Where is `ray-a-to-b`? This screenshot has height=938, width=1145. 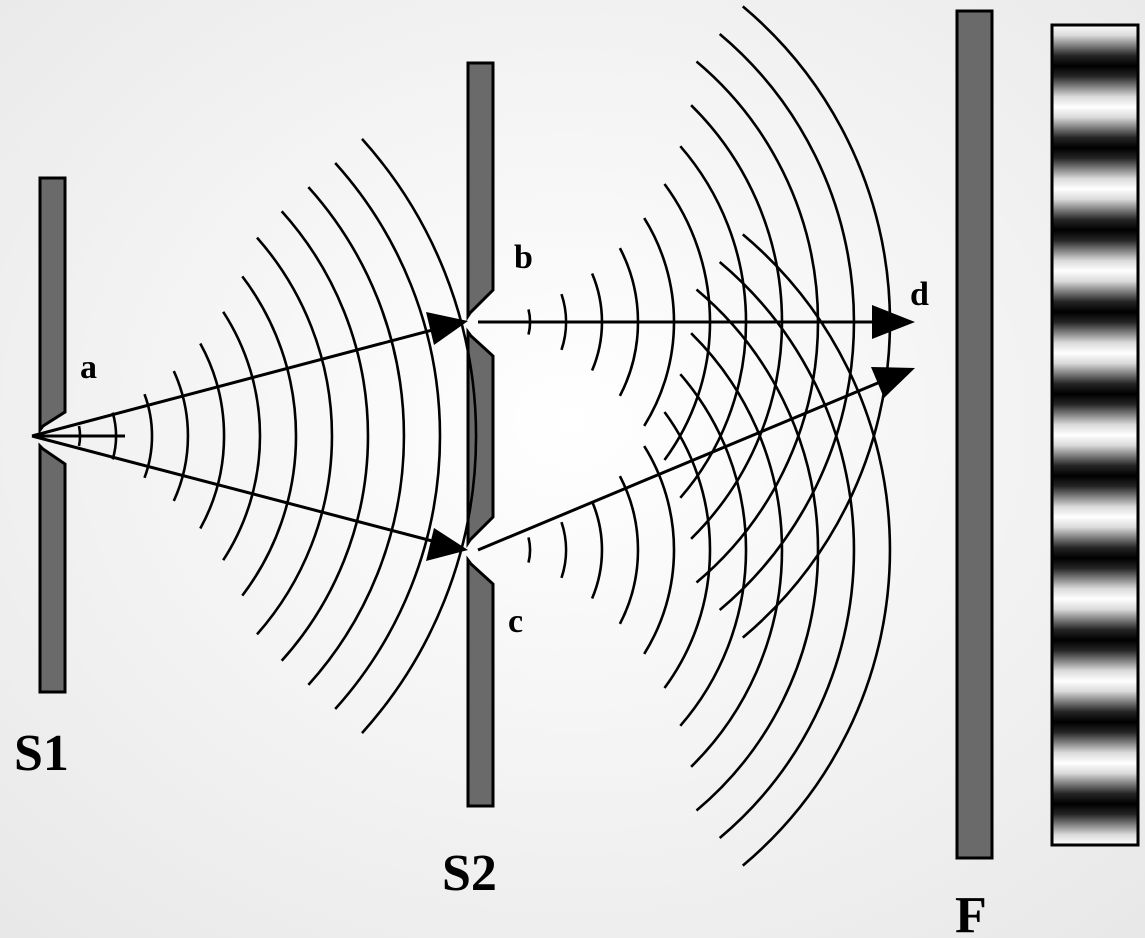
ray-a-to-b is located at coordinates (236, 382).